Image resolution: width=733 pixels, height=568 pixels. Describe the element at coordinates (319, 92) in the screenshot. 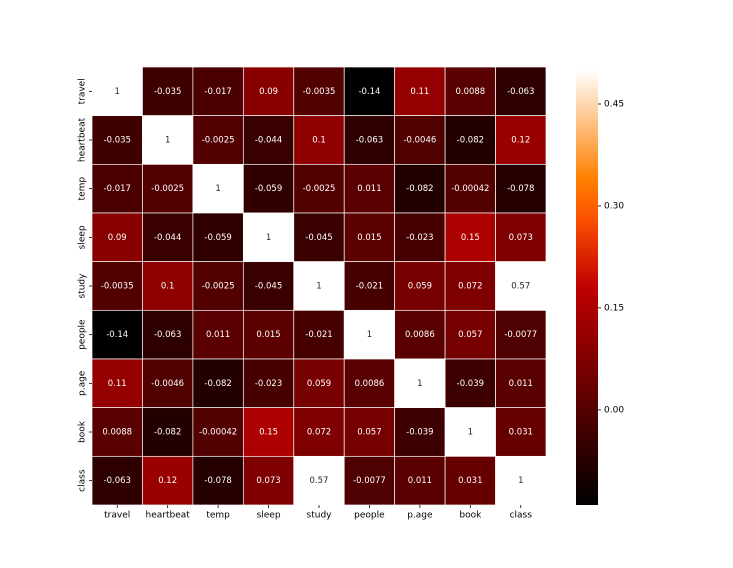

I see `cell-label: -0.0035` at that location.